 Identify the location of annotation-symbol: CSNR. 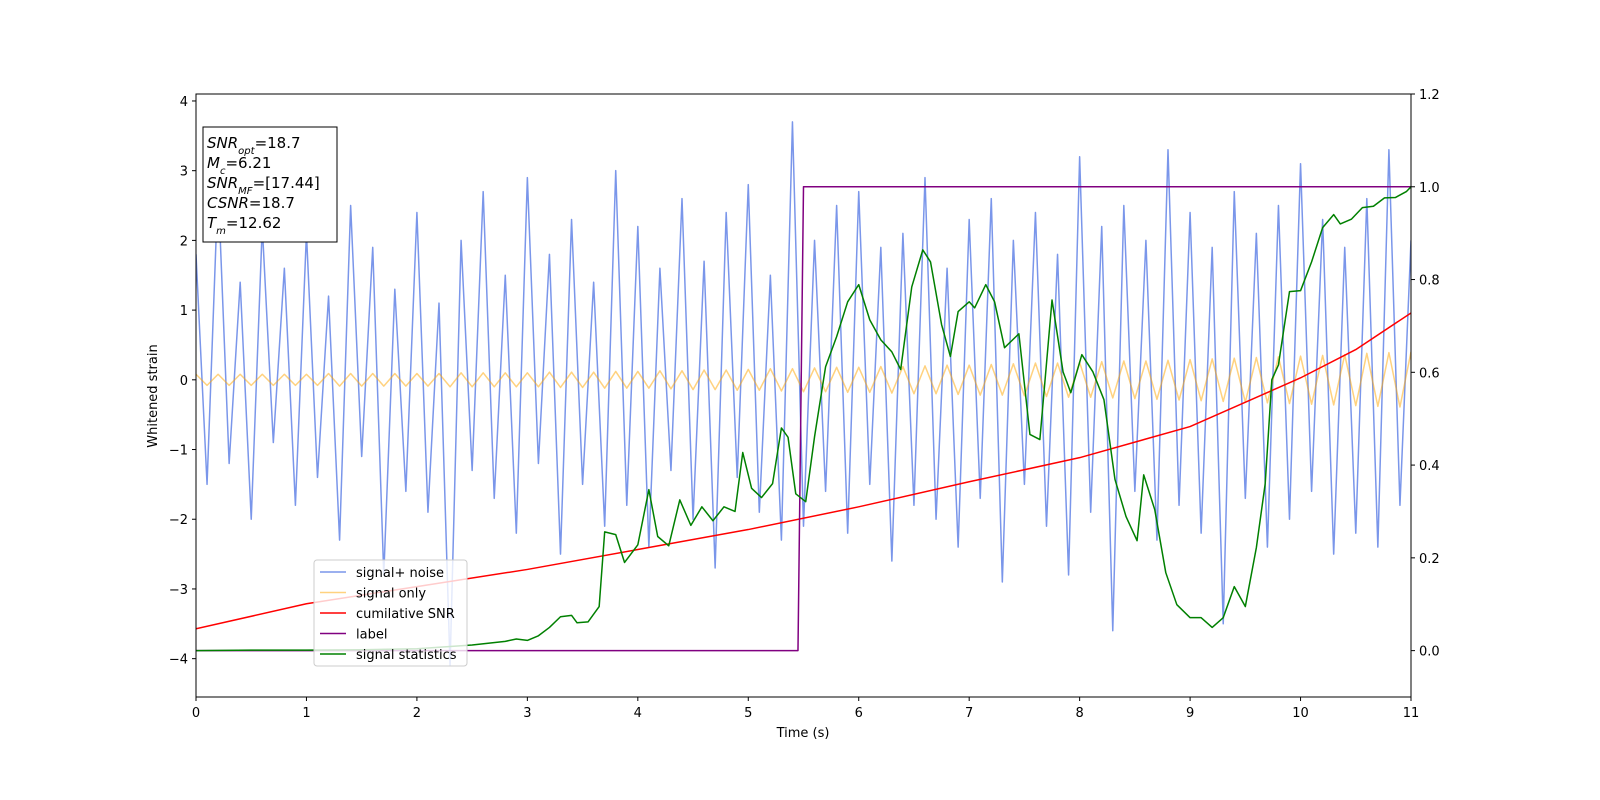
(228, 203).